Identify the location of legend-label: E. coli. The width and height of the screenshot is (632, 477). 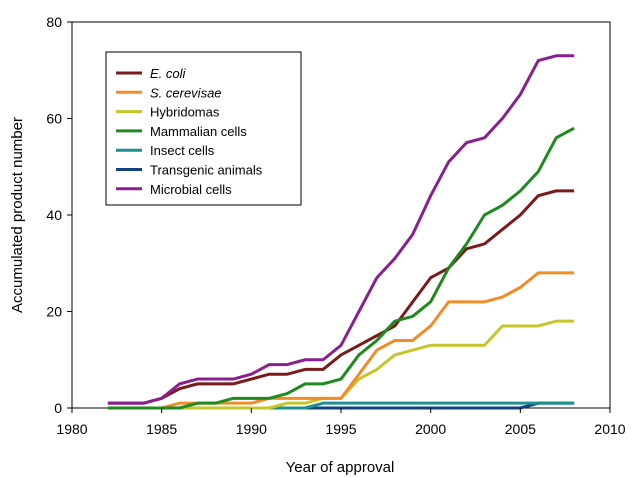
(168, 73).